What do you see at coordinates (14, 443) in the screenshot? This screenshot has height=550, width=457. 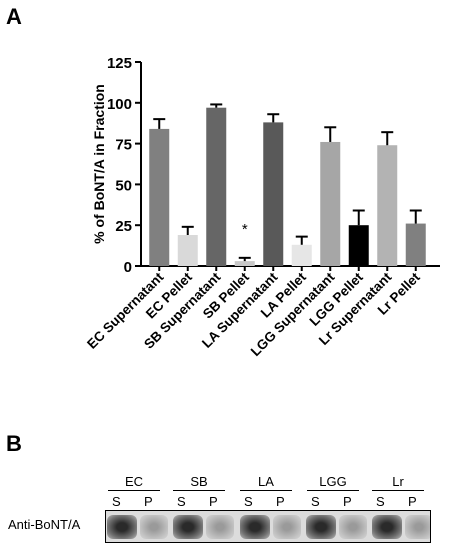 I see `panel-b-label: B` at bounding box center [14, 443].